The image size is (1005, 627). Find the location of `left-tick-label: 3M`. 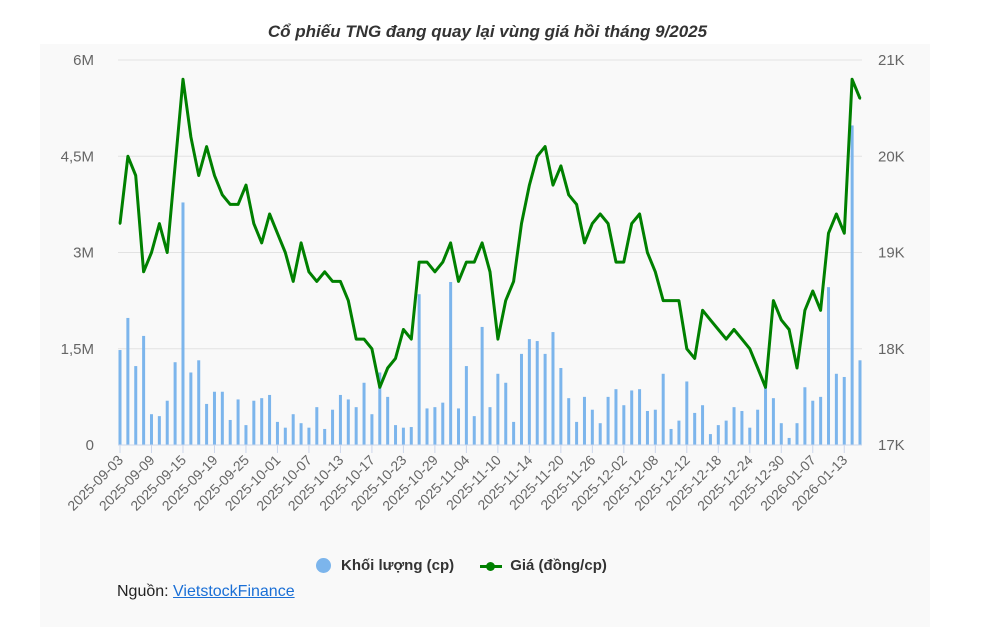

left-tick-label: 3M is located at coordinates (83, 253).